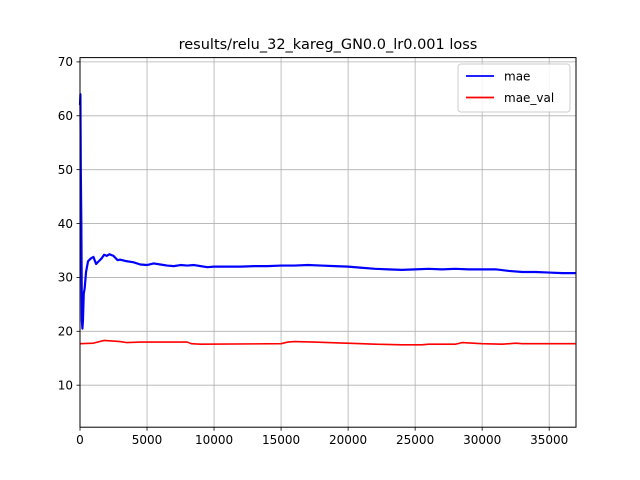 This screenshot has width=640, height=480. Describe the element at coordinates (328, 45) in the screenshot. I see `chart-title: results/relu_32_kareg_GN0.0_lr0.001 loss` at that location.